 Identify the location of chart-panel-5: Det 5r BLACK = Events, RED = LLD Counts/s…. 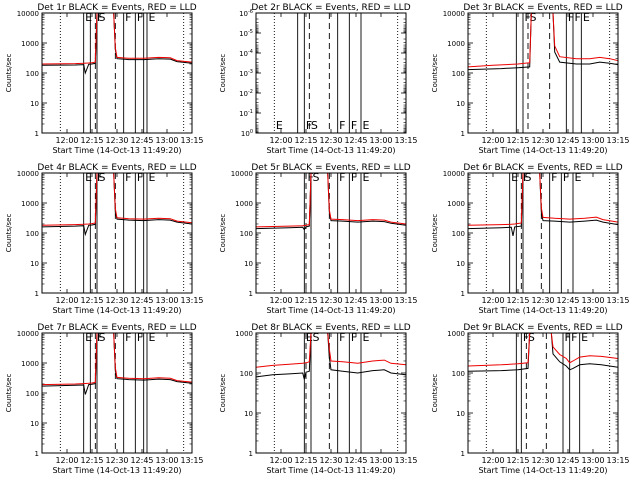
(318, 239).